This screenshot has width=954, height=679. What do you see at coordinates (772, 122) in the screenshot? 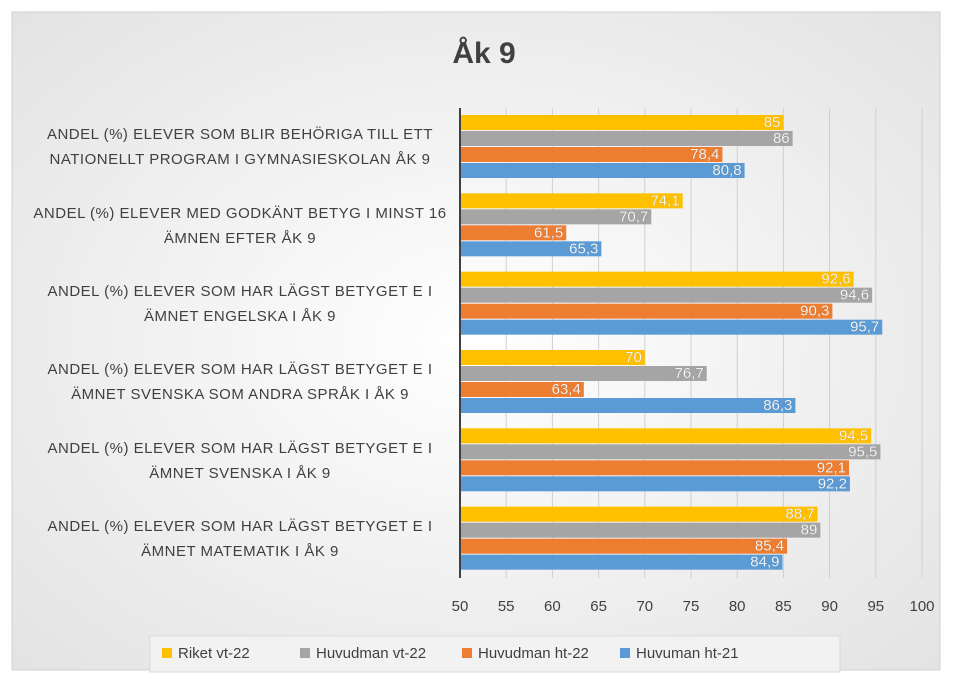
I see `data-label: 85` at bounding box center [772, 122].